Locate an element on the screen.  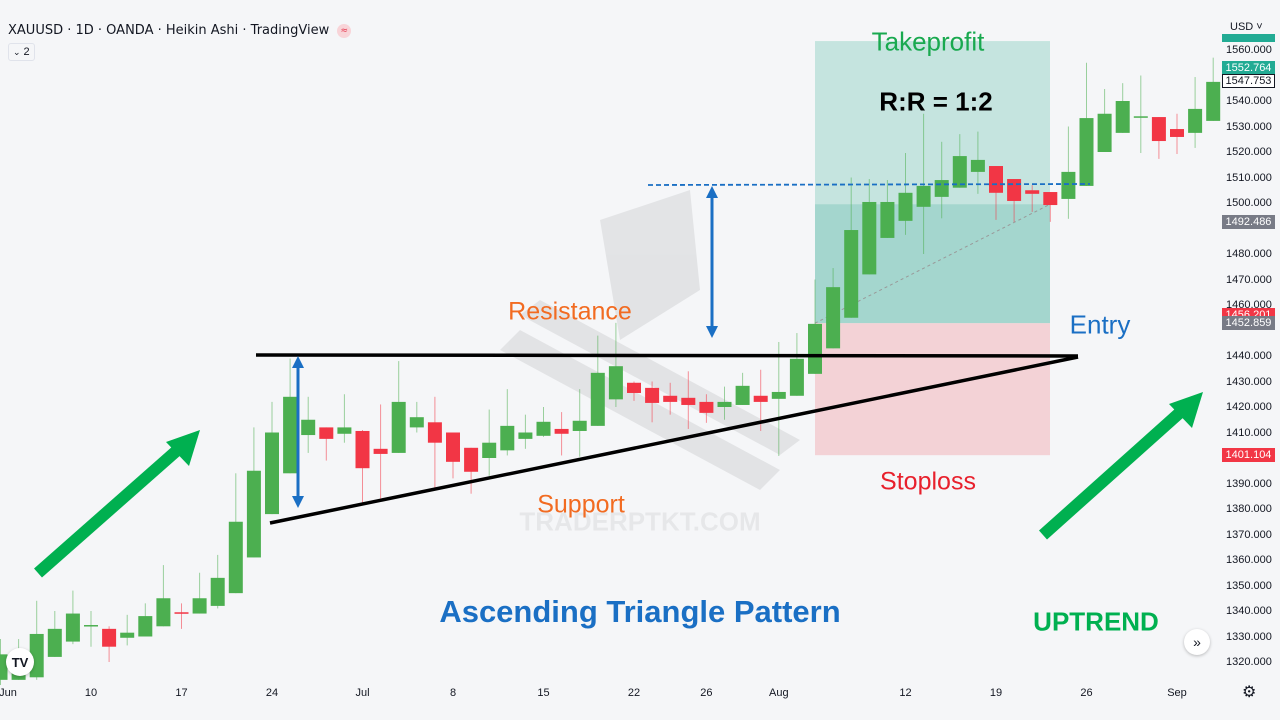
currency-label: USD is located at coordinates (1242, 27).